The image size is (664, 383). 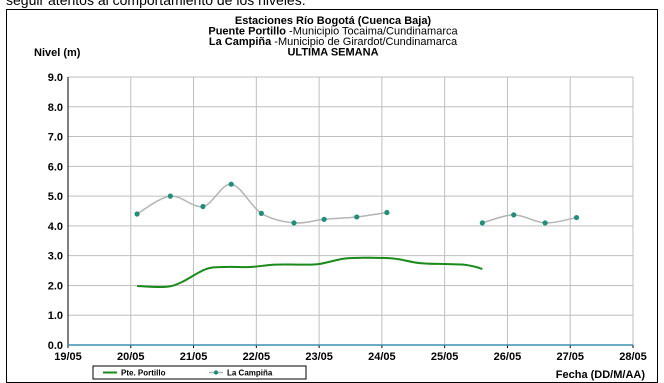 What do you see at coordinates (55, 167) in the screenshot?
I see `y-tick-label: 6.0` at bounding box center [55, 167].